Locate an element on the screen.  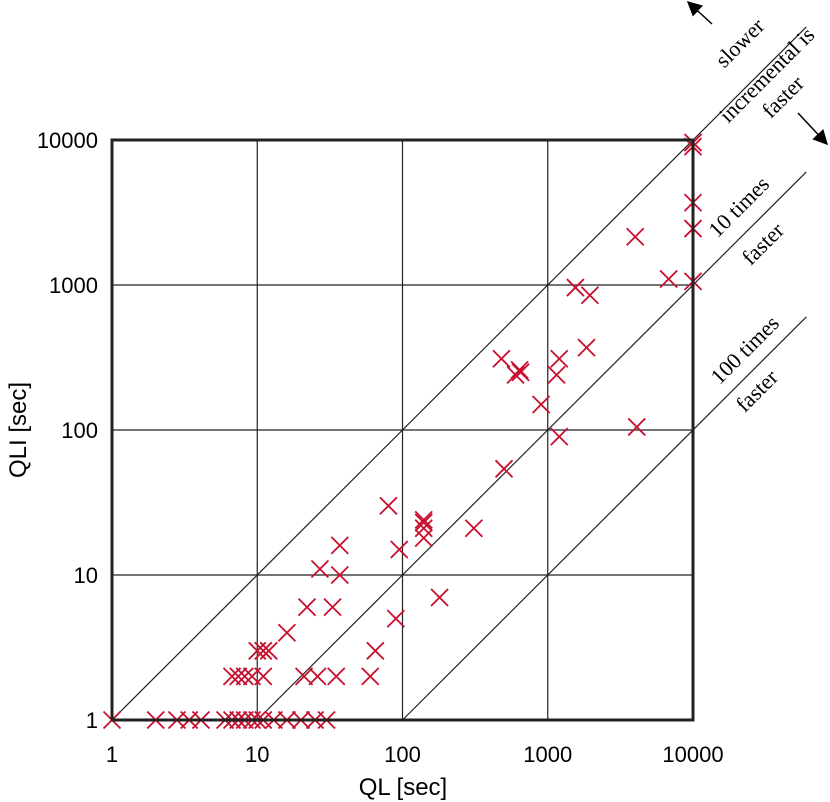
x-tick-label-2: 100 is located at coordinates (402, 754).